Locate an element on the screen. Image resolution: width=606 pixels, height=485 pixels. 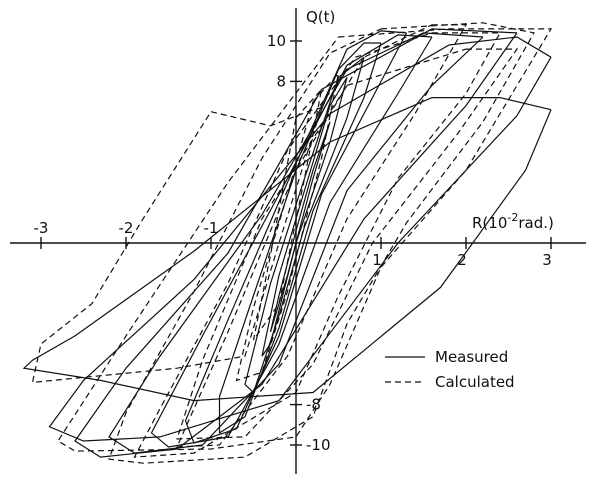
y-axis-label: Q(t) is located at coordinates (320, 17).